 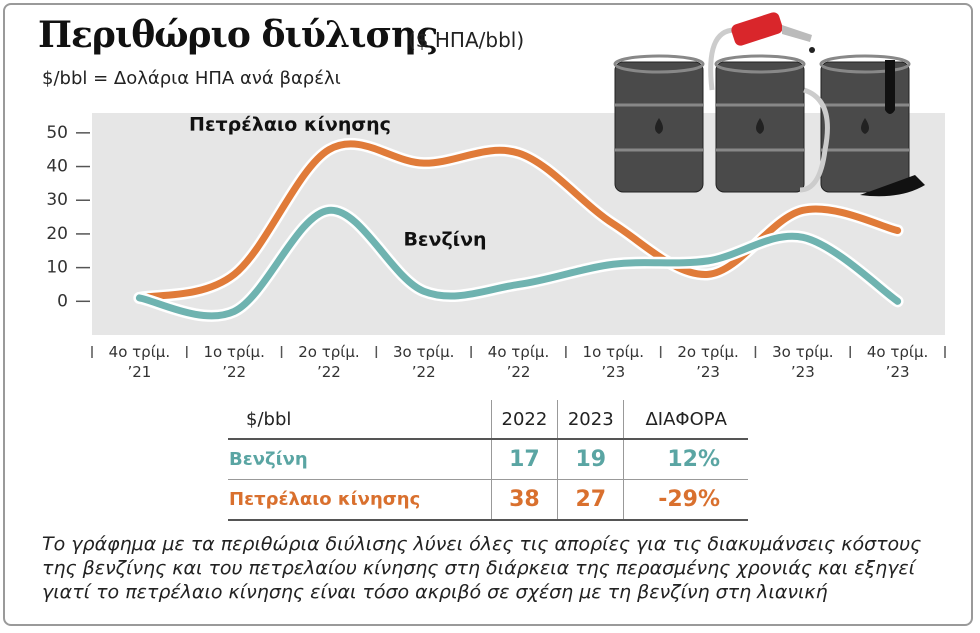 What do you see at coordinates (518, 263) in the screenshot?
I see `series-line` at bounding box center [518, 263].